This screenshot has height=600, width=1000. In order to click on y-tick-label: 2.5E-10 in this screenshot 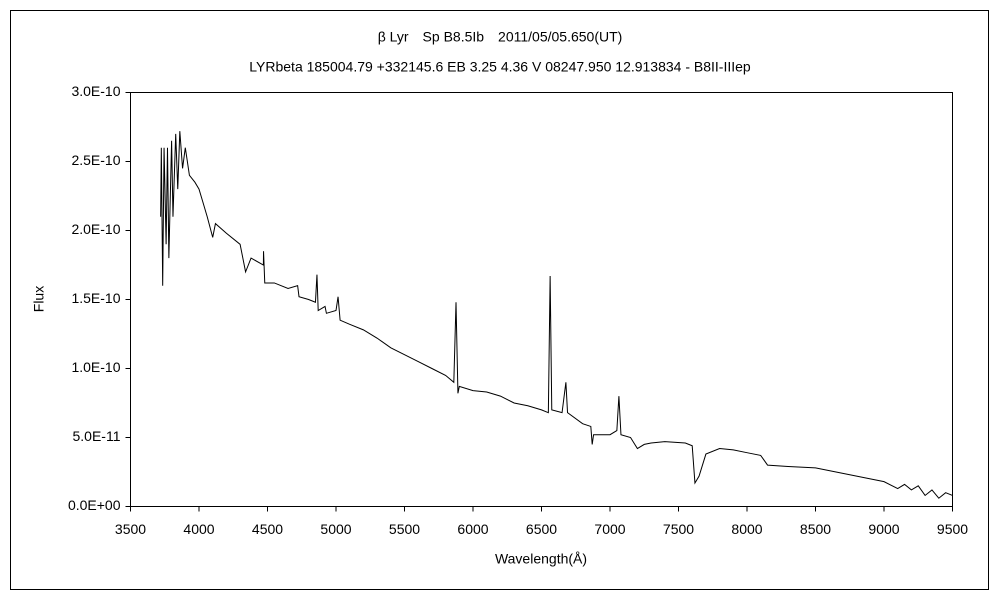, I will do `click(95, 160)`.